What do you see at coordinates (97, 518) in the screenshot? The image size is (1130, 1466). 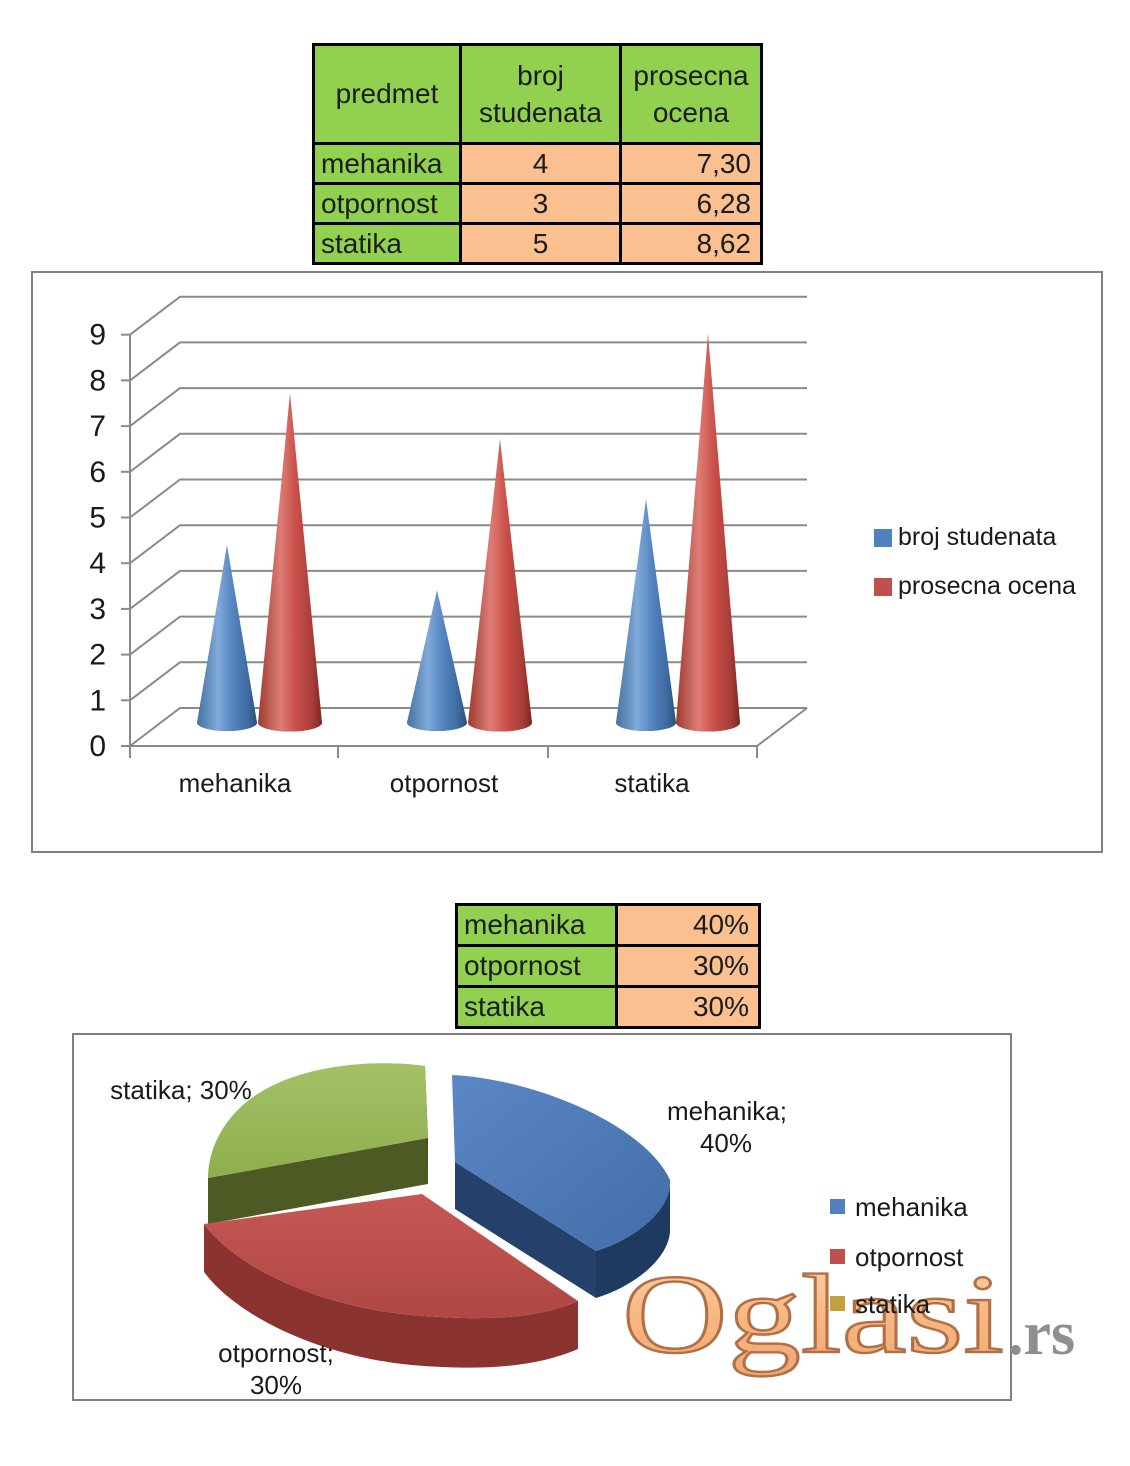 I see `svg-text: 5` at bounding box center [97, 518].